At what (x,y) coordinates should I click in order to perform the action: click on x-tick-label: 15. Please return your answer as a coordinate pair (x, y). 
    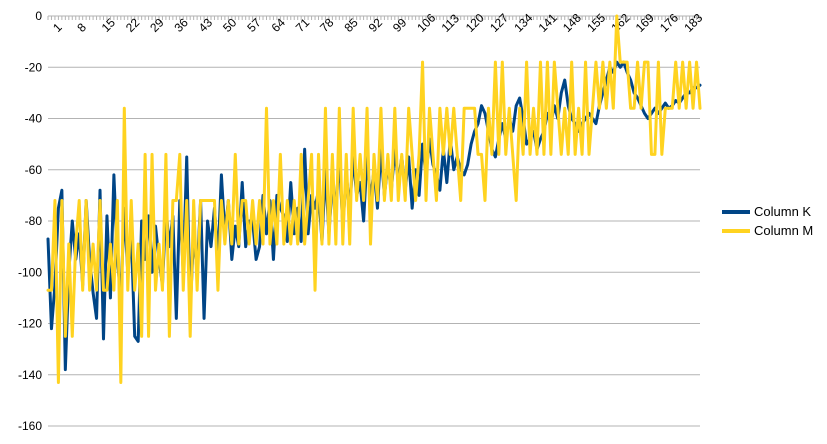
    Looking at the image, I should click on (109, 25).